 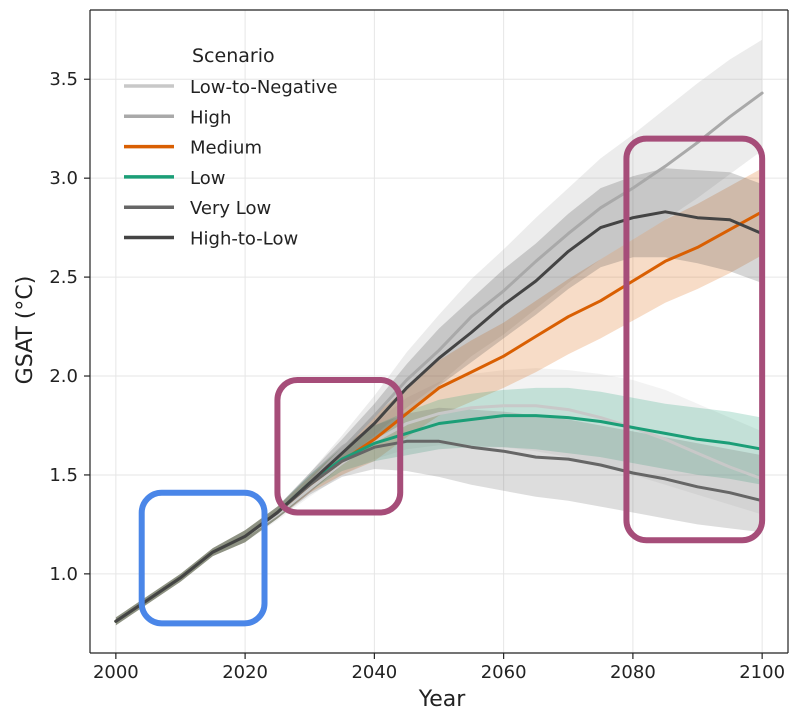 What do you see at coordinates (116, 672) in the screenshot?
I see `x-tick-label: 2000` at bounding box center [116, 672].